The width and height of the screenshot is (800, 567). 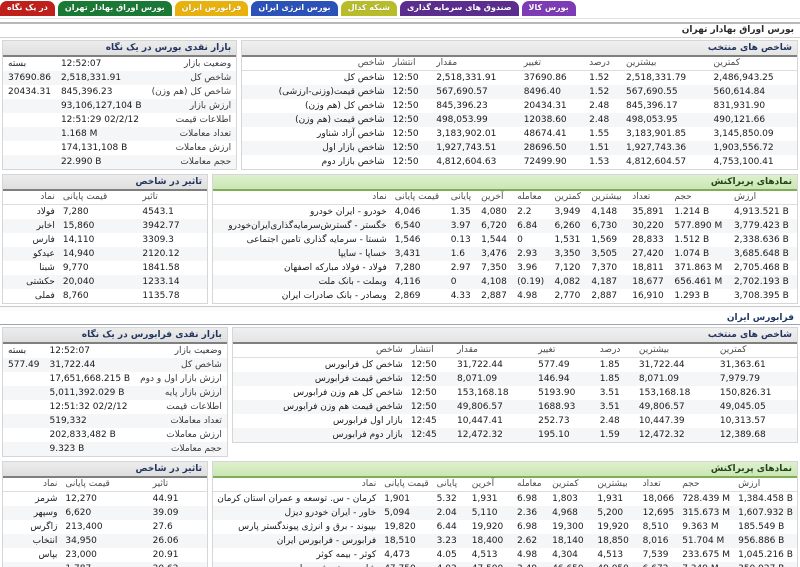 What do you see at coordinates (105, 282) in the screenshot?
I see `impact-row: 1233.14 20,040 حکشتی` at bounding box center [105, 282].